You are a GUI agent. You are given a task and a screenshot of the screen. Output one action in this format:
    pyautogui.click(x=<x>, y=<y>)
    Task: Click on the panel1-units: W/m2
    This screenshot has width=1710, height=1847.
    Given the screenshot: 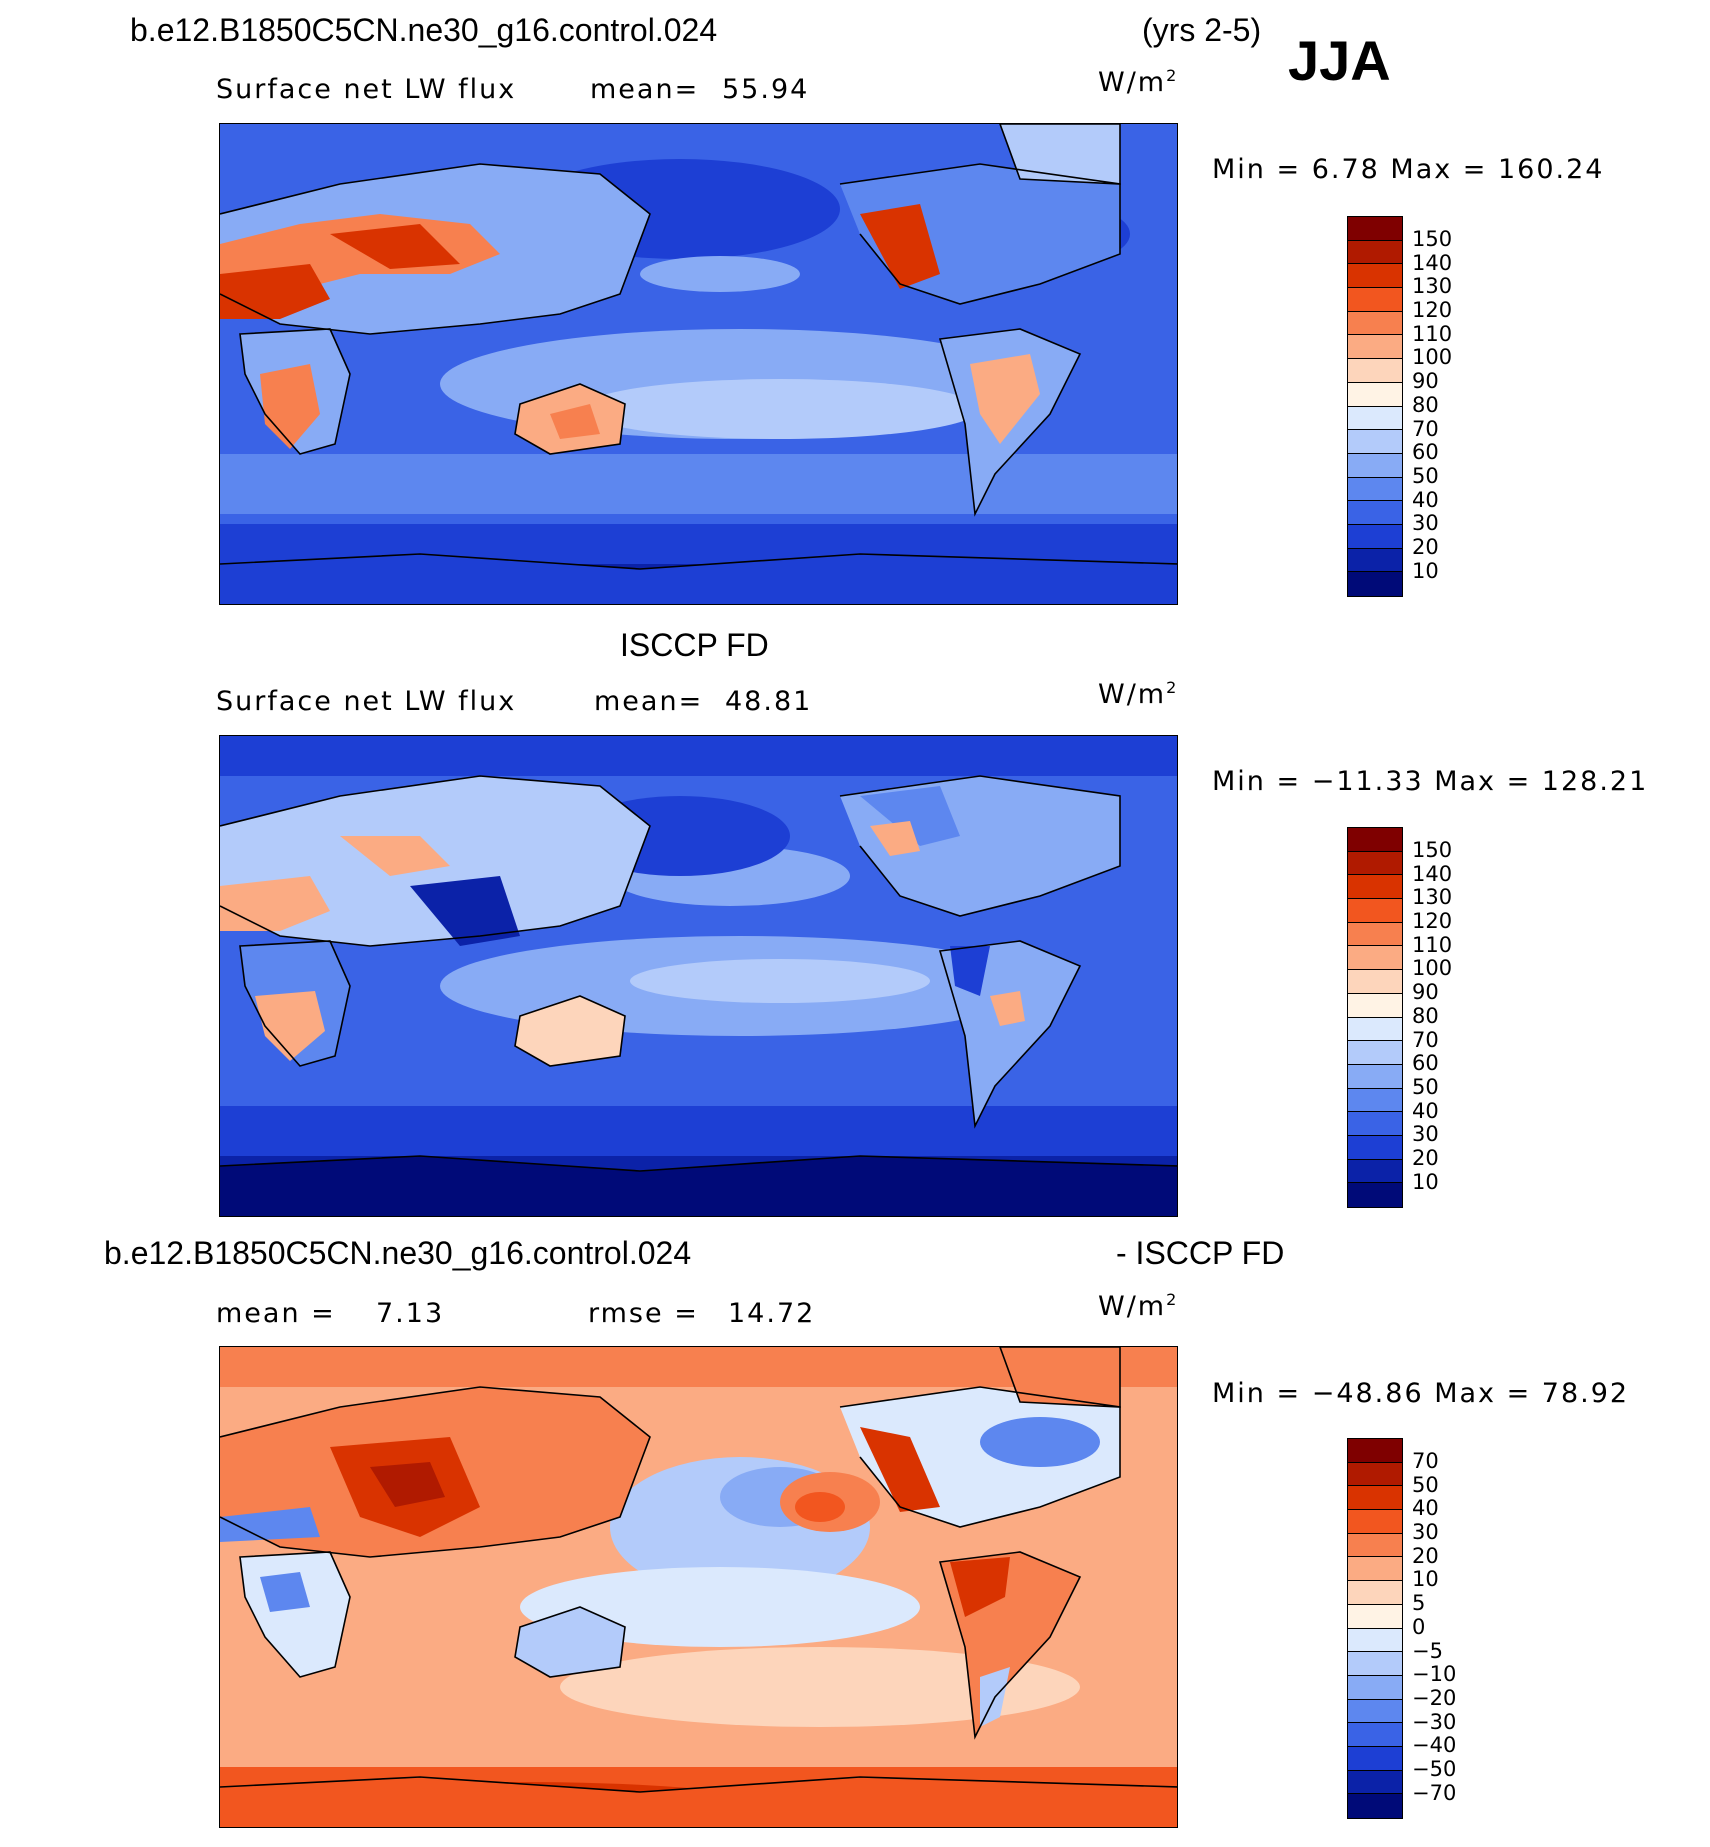 What is the action you would take?
    pyautogui.click(x=1138, y=82)
    